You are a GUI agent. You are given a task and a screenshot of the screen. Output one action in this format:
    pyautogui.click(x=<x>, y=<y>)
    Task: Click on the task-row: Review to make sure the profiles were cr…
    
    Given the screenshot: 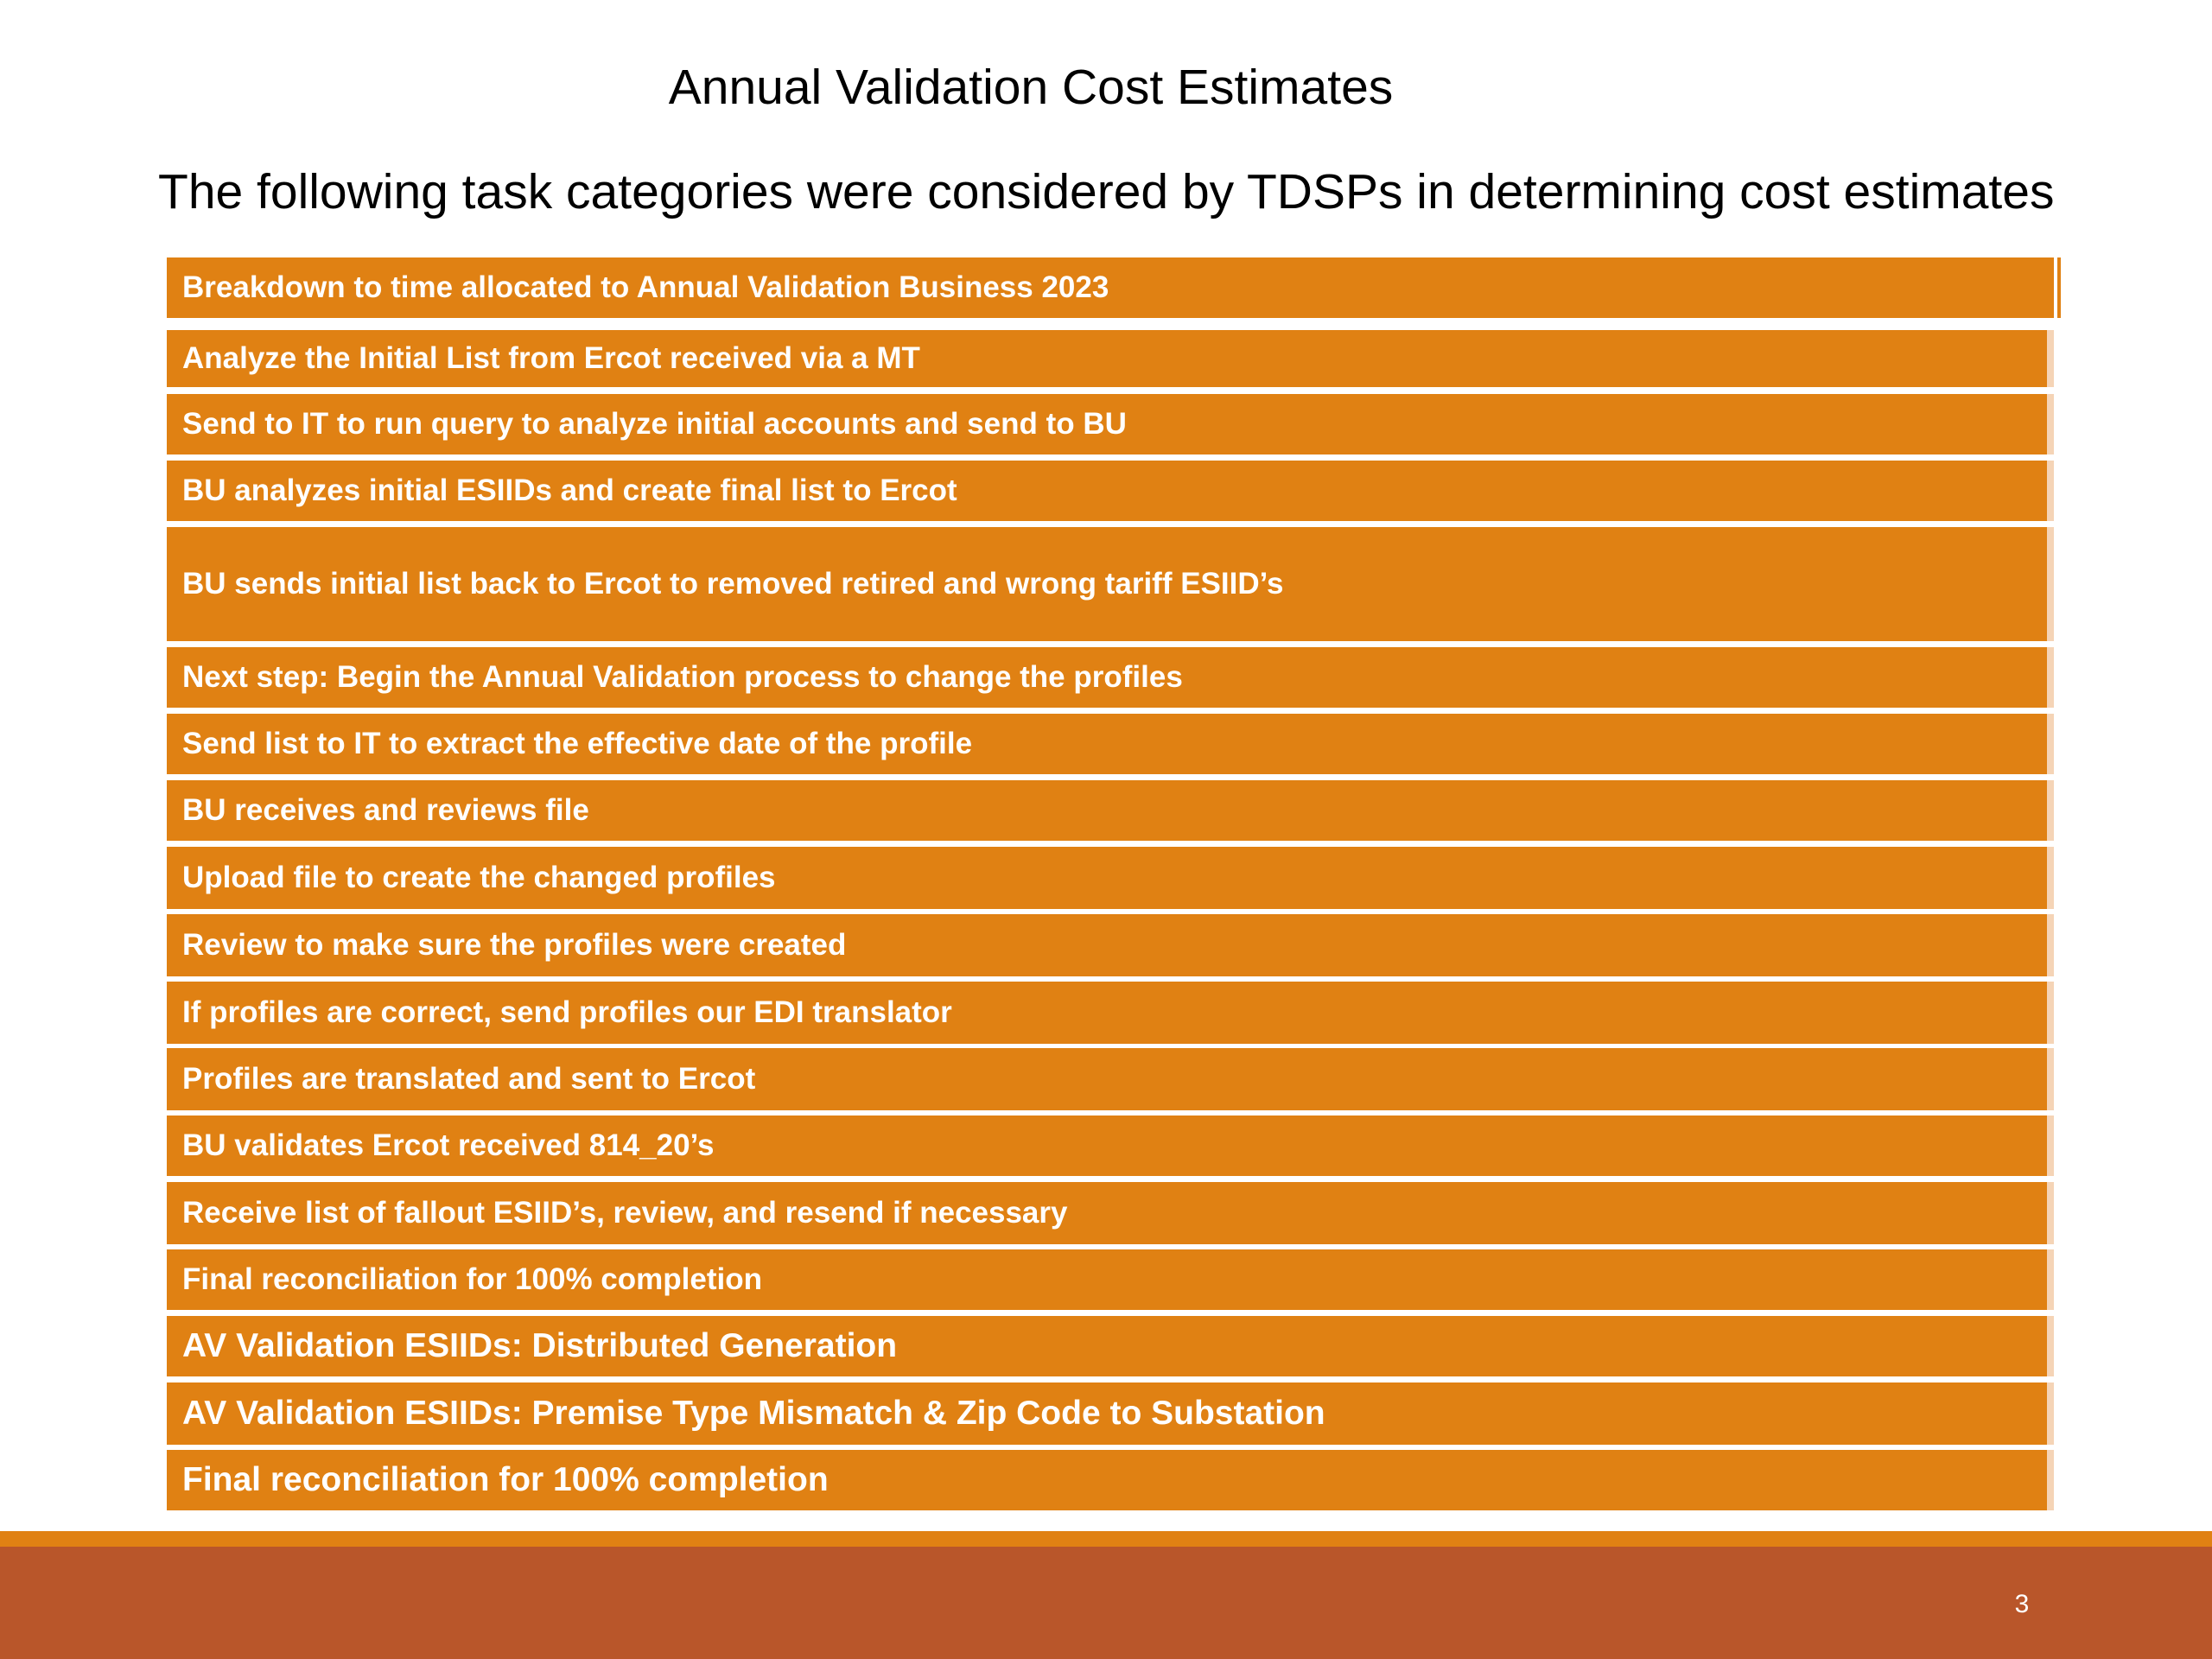 What is the action you would take?
    pyautogui.click(x=1110, y=945)
    